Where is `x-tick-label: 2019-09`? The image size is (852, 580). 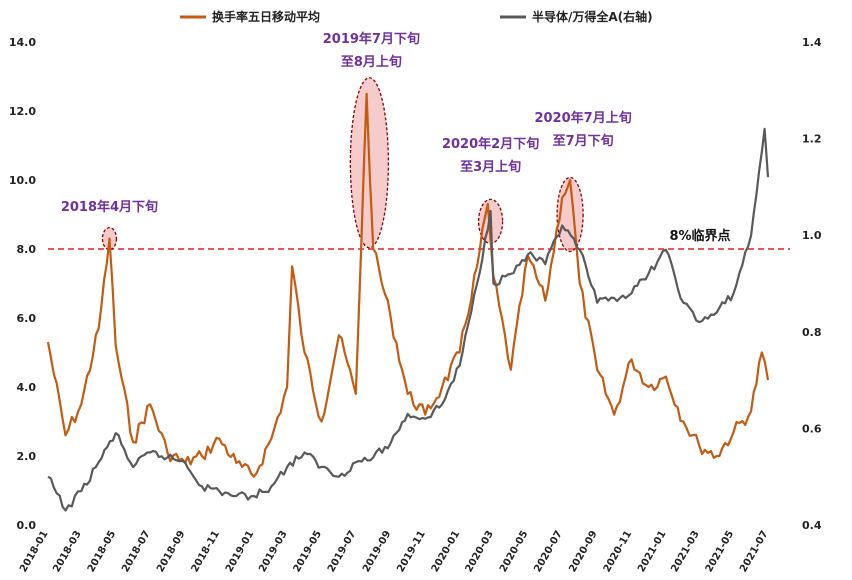
x-tick-label: 2019-09 is located at coordinates (377, 551).